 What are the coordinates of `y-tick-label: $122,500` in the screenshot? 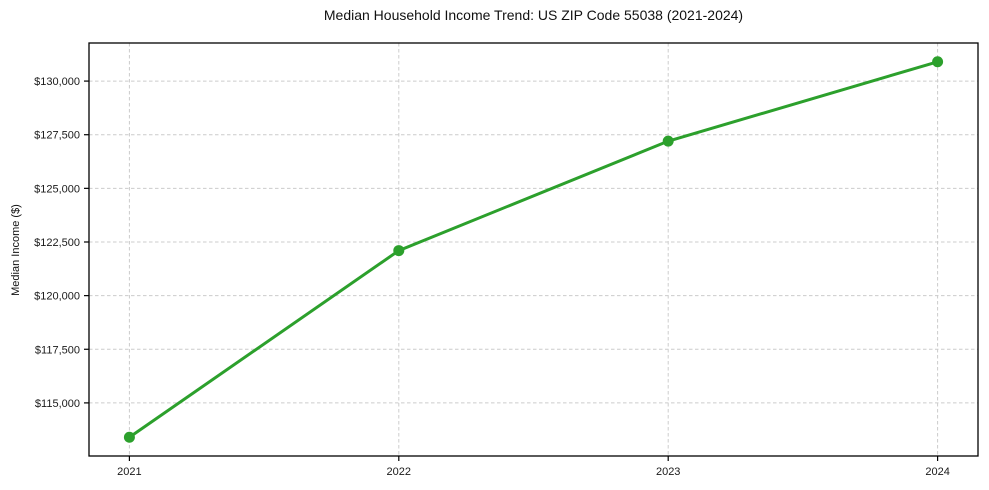 It's located at (57, 243).